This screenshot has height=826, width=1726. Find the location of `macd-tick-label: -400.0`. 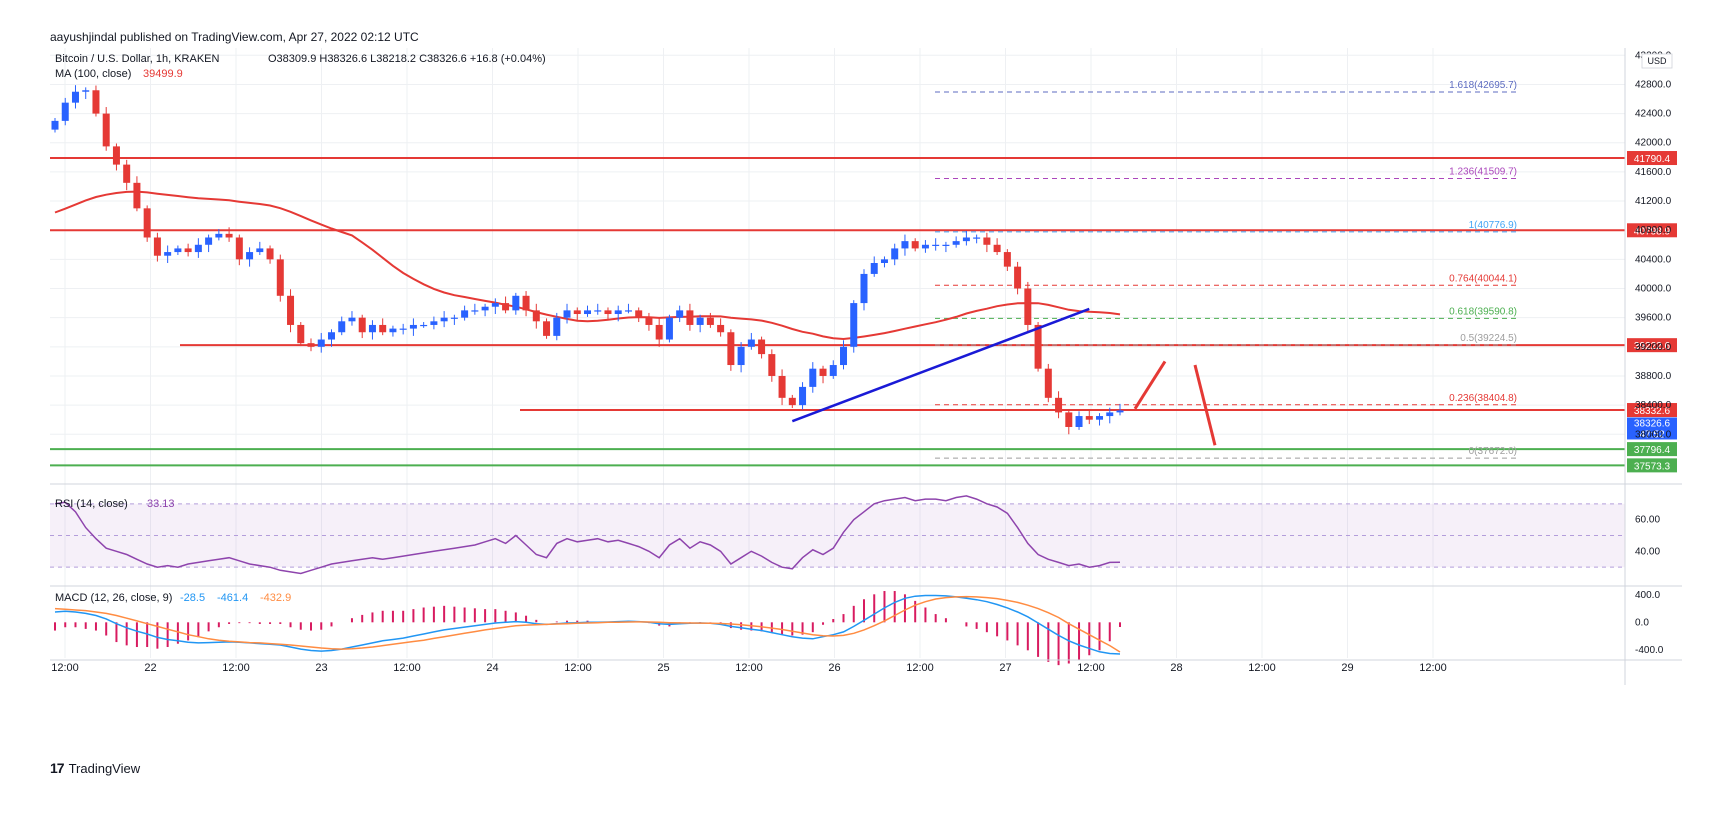

macd-tick-label: -400.0 is located at coordinates (1649, 650).